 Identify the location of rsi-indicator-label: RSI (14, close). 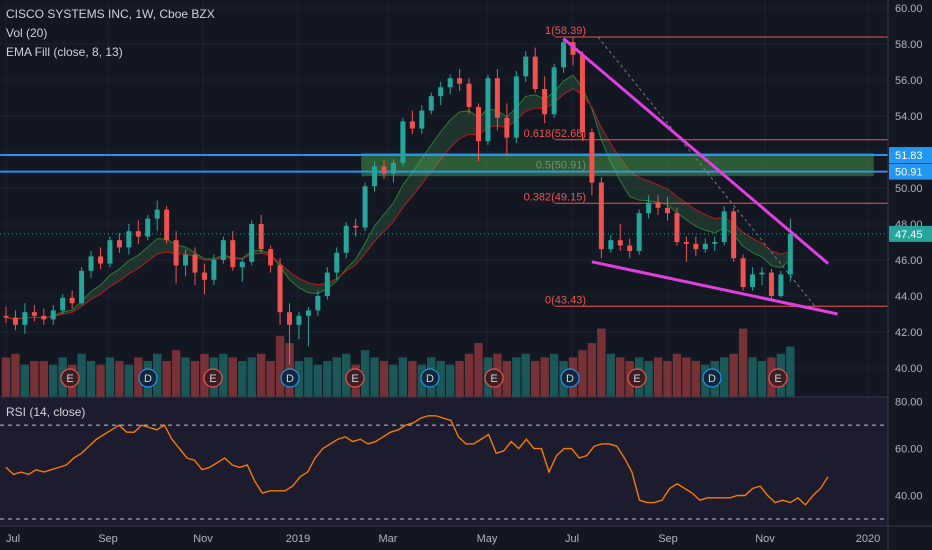
(46, 412).